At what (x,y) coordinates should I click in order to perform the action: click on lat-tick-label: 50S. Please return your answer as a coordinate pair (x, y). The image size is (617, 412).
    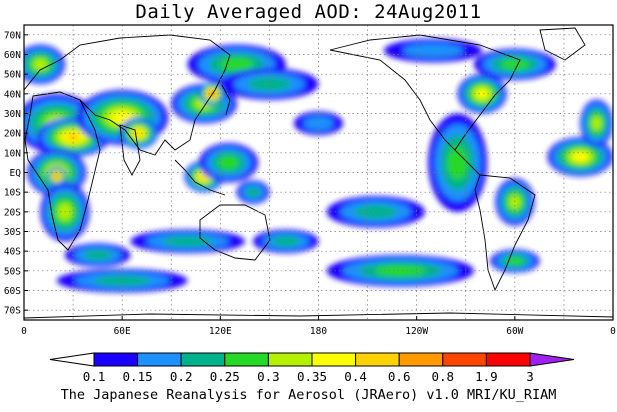
    Looking at the image, I should click on (12, 271).